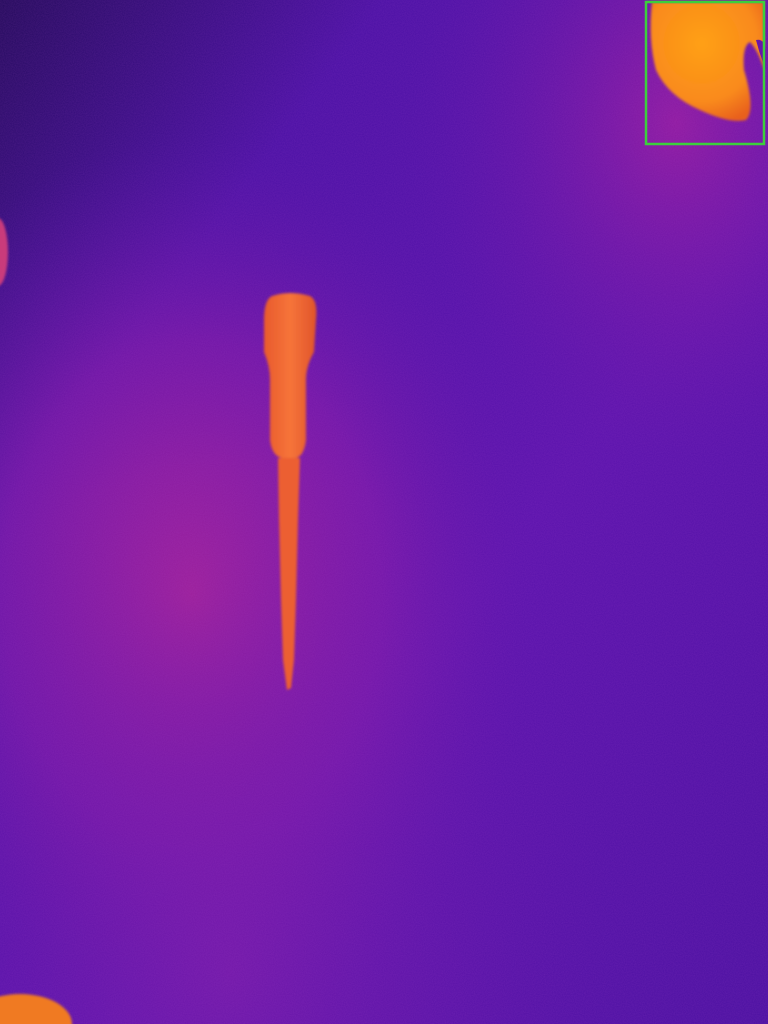 This screenshot has height=1024, width=768. I want to click on hot-blob-bottom-left, so click(36, 1009).